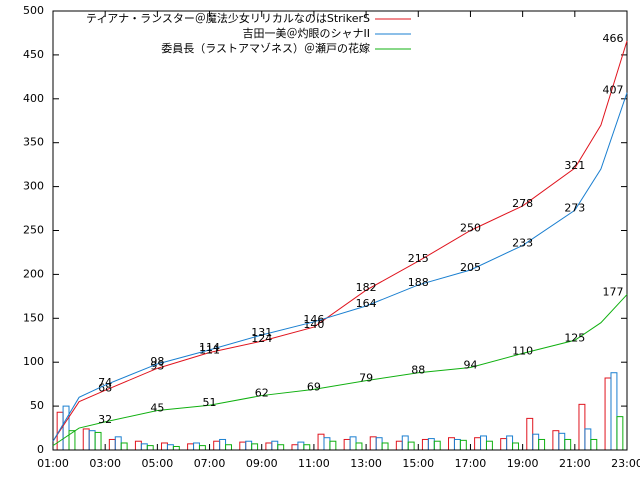 This screenshot has height=480, width=640. What do you see at coordinates (33, 54) in the screenshot?
I see `y-tick-label: 450` at bounding box center [33, 54].